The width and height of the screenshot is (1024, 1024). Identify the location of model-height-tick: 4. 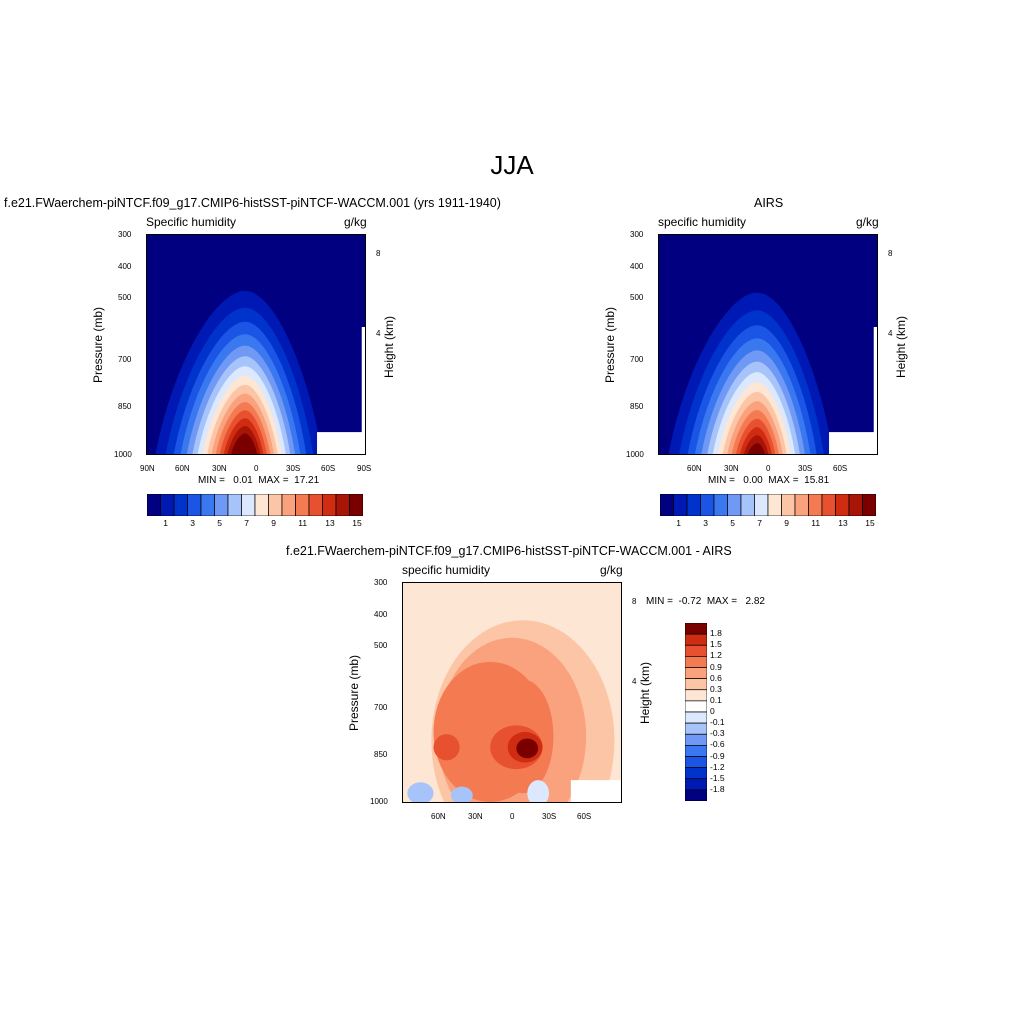
(378, 333).